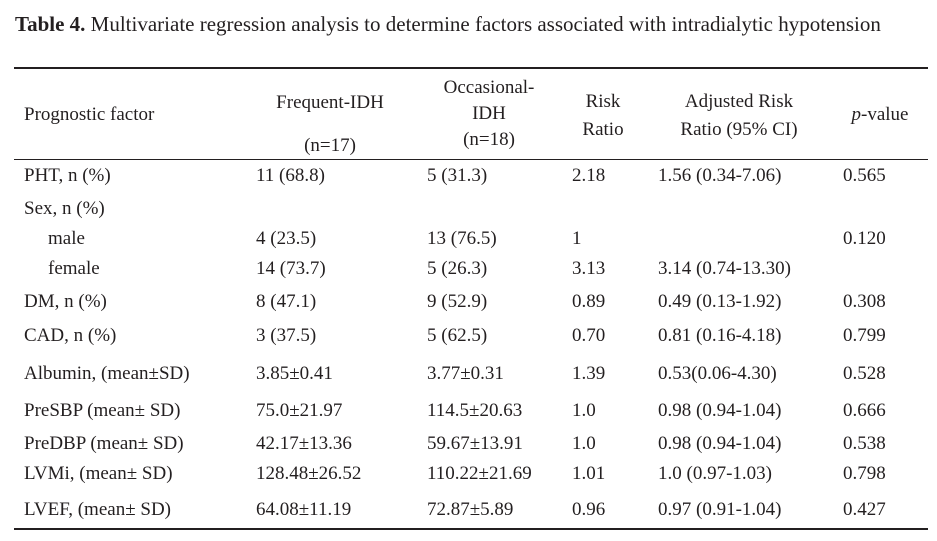 This screenshot has height=541, width=937. Describe the element at coordinates (864, 473) in the screenshot. I see `cell-p: 0.798` at that location.